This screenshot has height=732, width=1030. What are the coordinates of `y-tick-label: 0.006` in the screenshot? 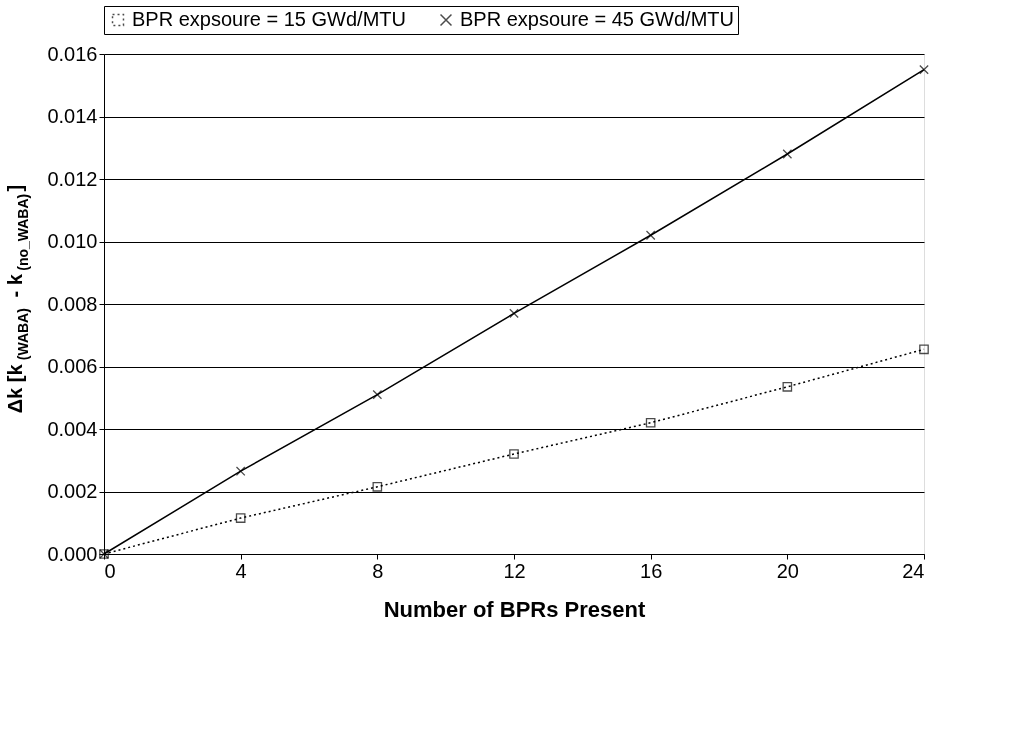 It's located at (72, 366).